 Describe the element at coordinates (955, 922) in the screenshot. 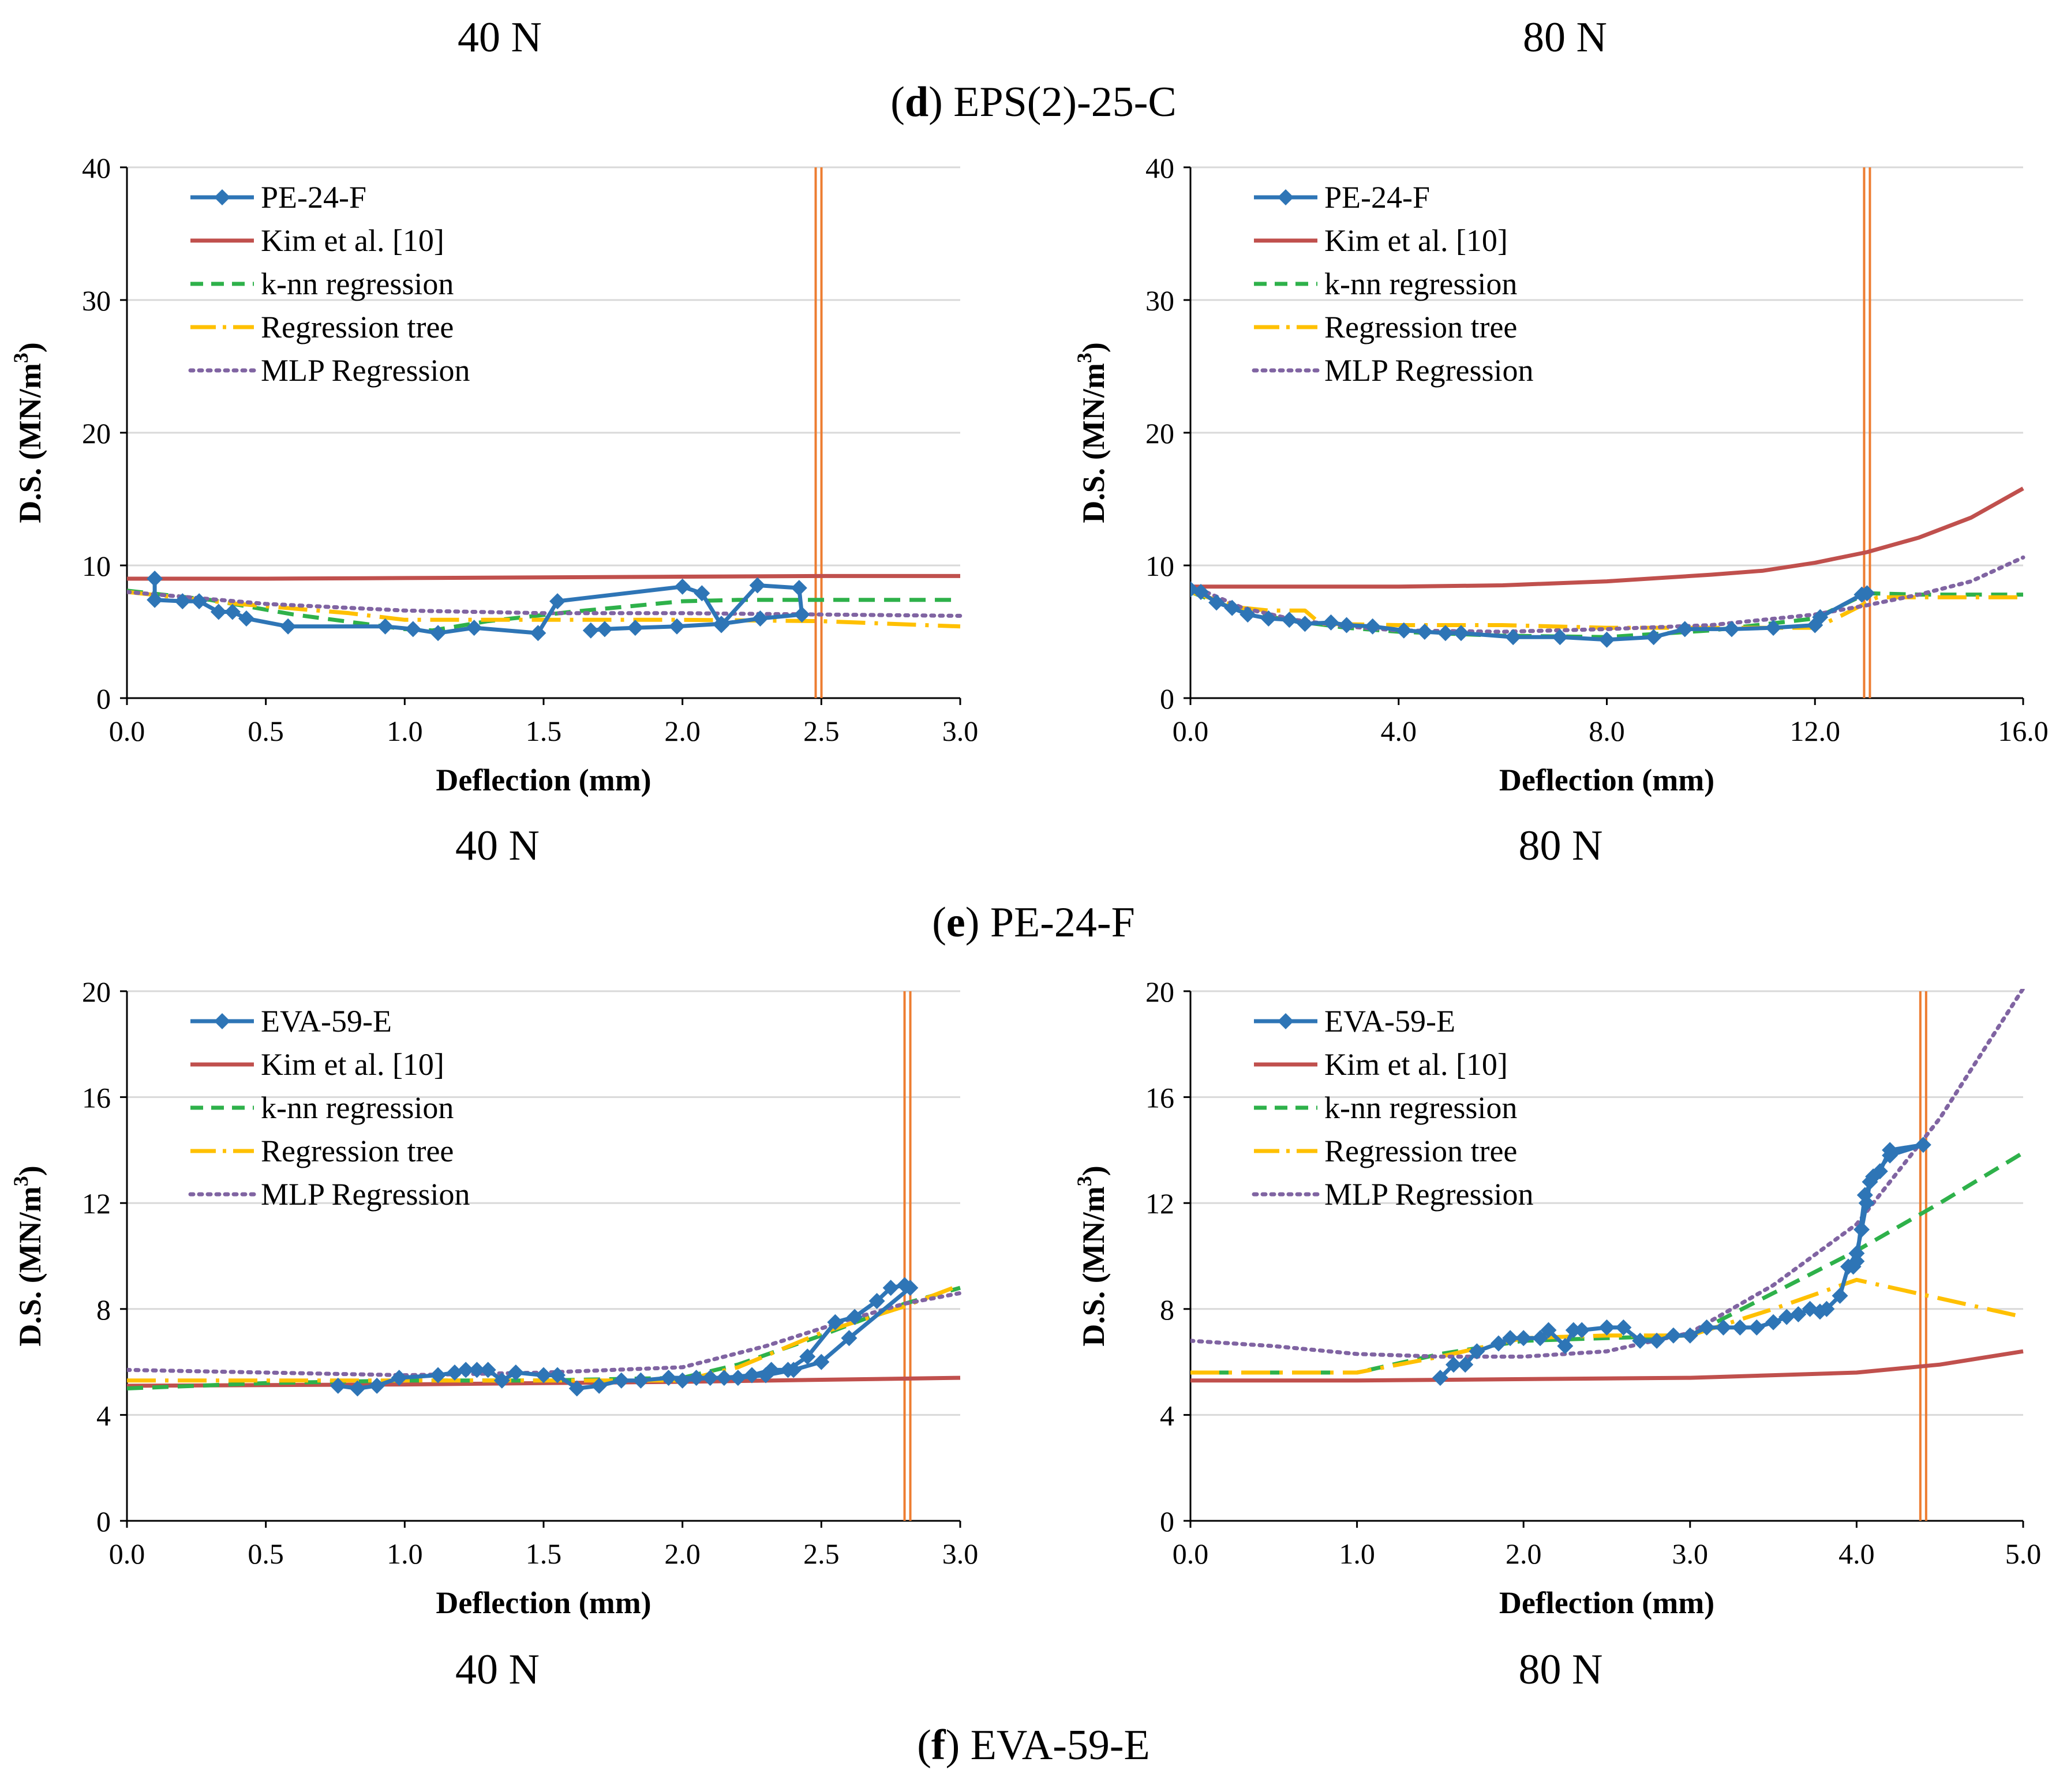

I see `caption-e-letter: e` at that location.